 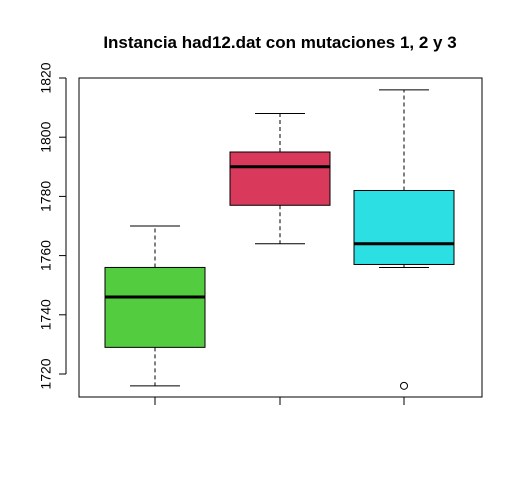 I want to click on y-axis: 1720 1740 1760 1780 1800 1820, so click(x=52, y=226).